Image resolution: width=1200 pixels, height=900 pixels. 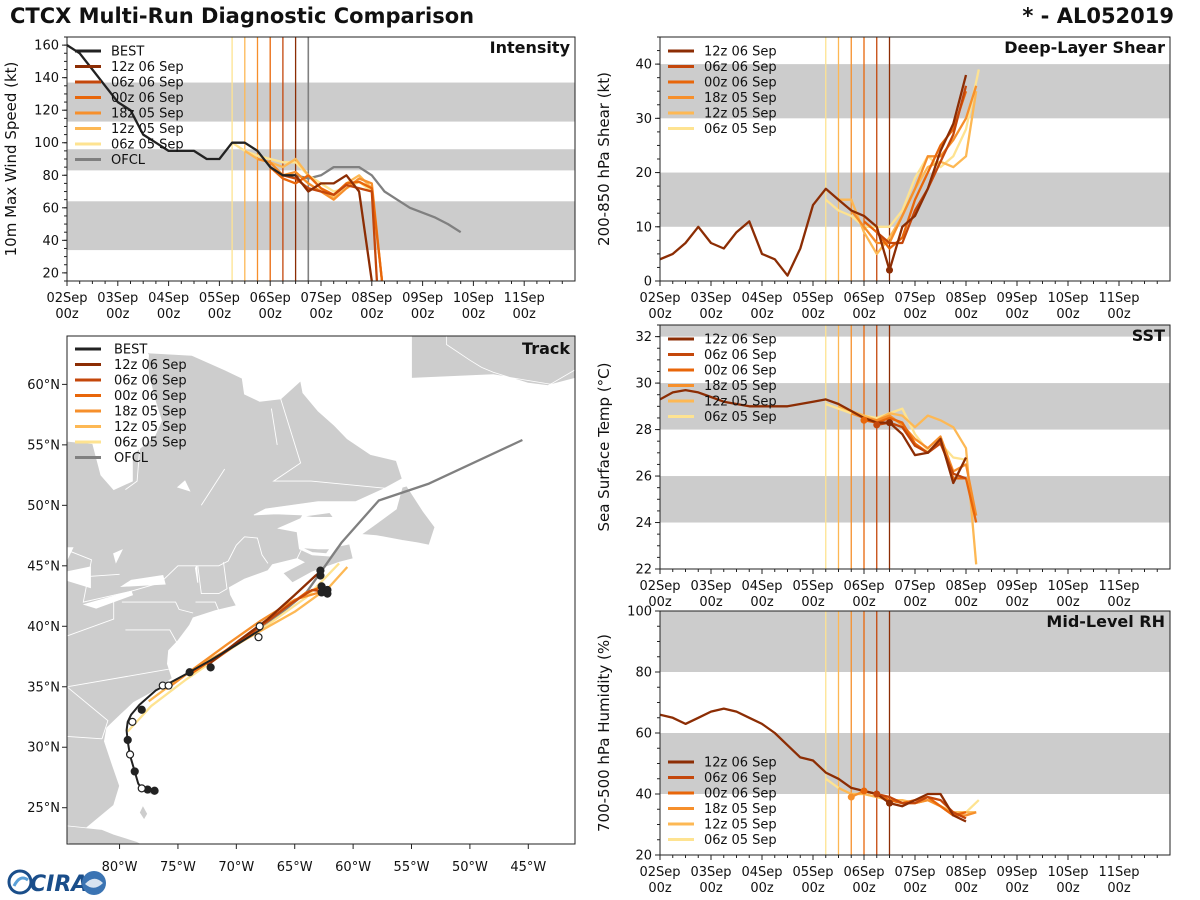 I want to click on lat-tick-label: 40°N, so click(x=43, y=627).